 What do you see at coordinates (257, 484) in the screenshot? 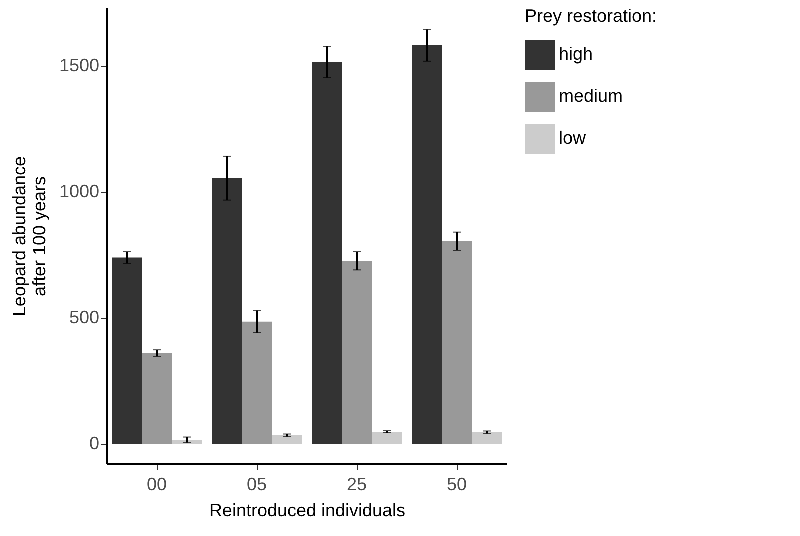
I see `x-tick-label: 05` at bounding box center [257, 484].